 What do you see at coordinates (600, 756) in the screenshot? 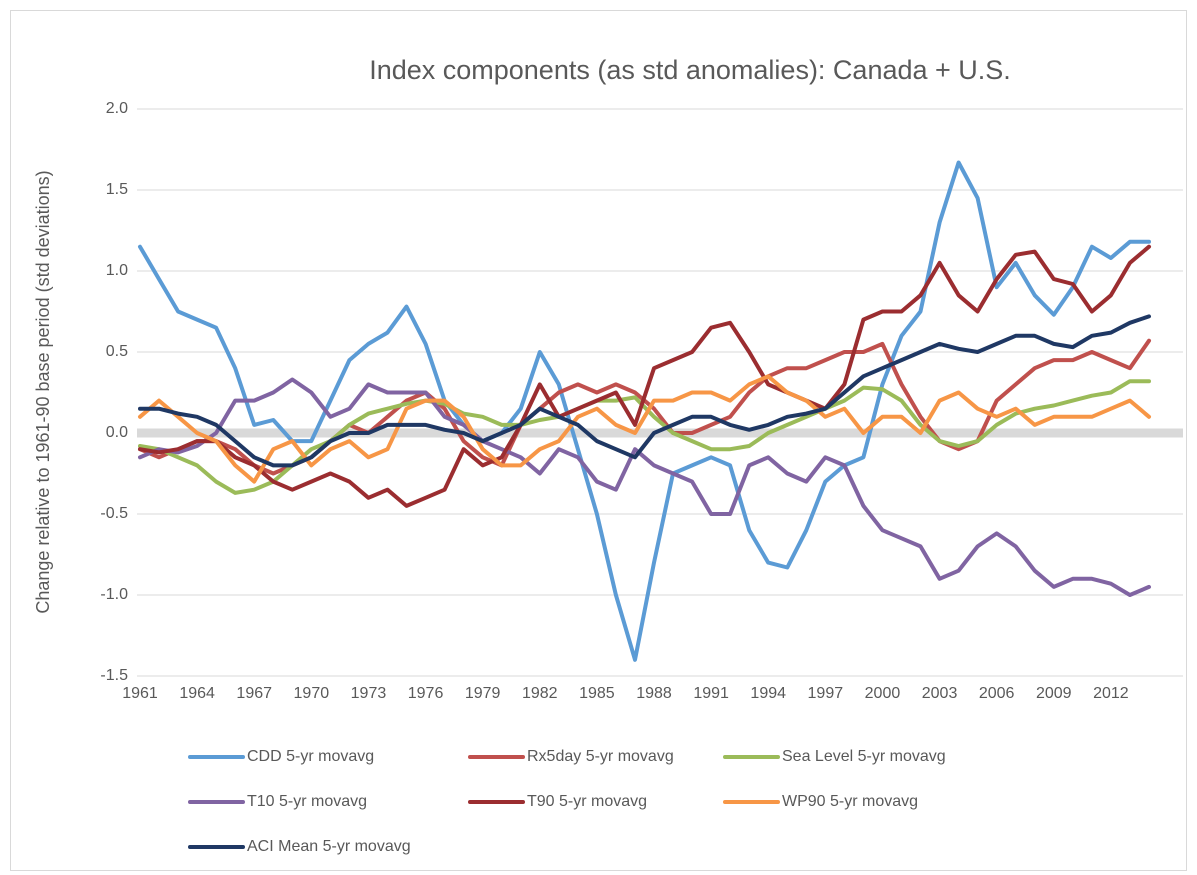
I see `legend-label: Rx5day 5-yr movavg` at bounding box center [600, 756].